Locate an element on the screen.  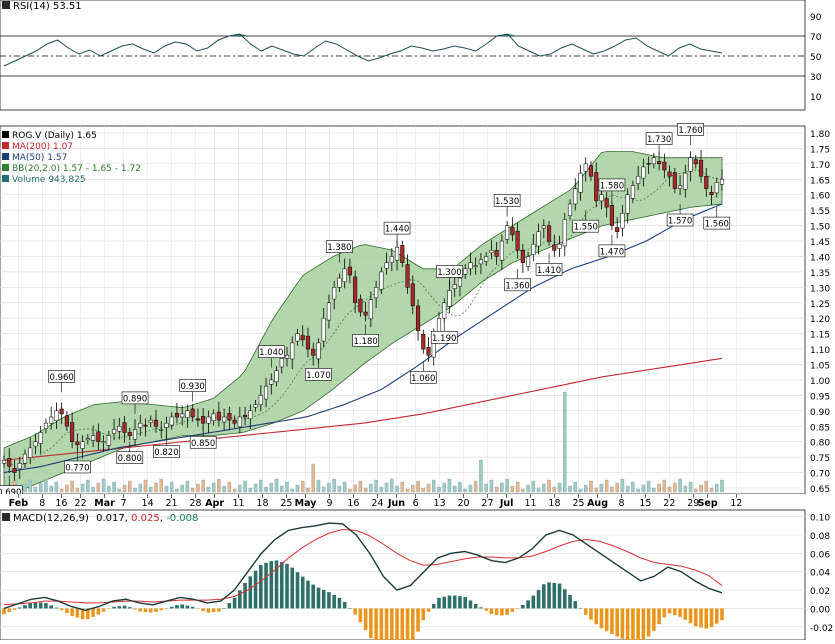
annotation-label: 1.060 is located at coordinates (423, 379).